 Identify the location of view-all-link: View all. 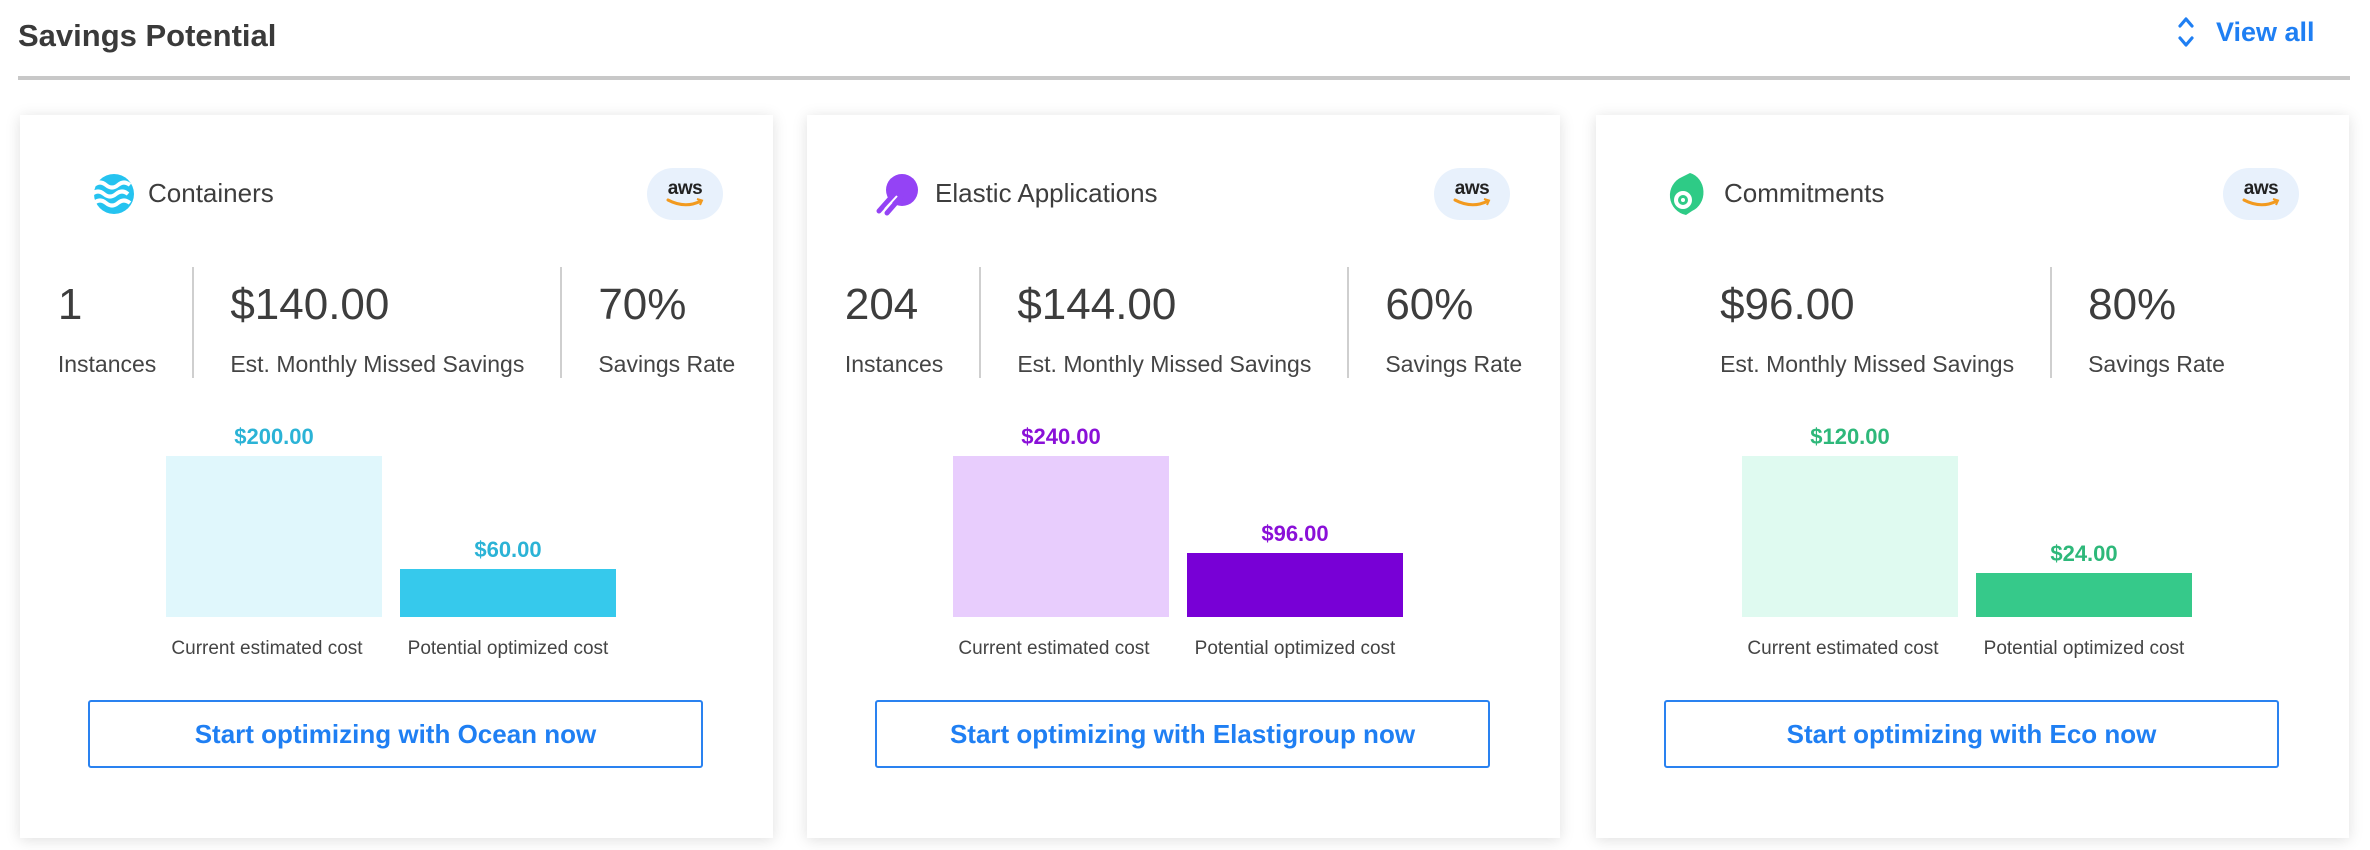
(2246, 32).